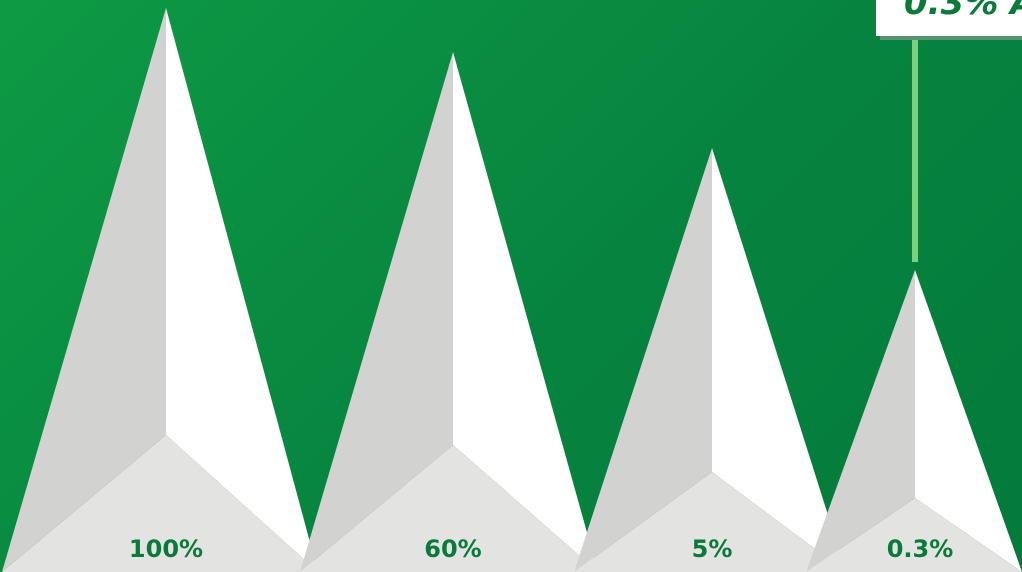  I want to click on peak-bar, so click(914, 421).